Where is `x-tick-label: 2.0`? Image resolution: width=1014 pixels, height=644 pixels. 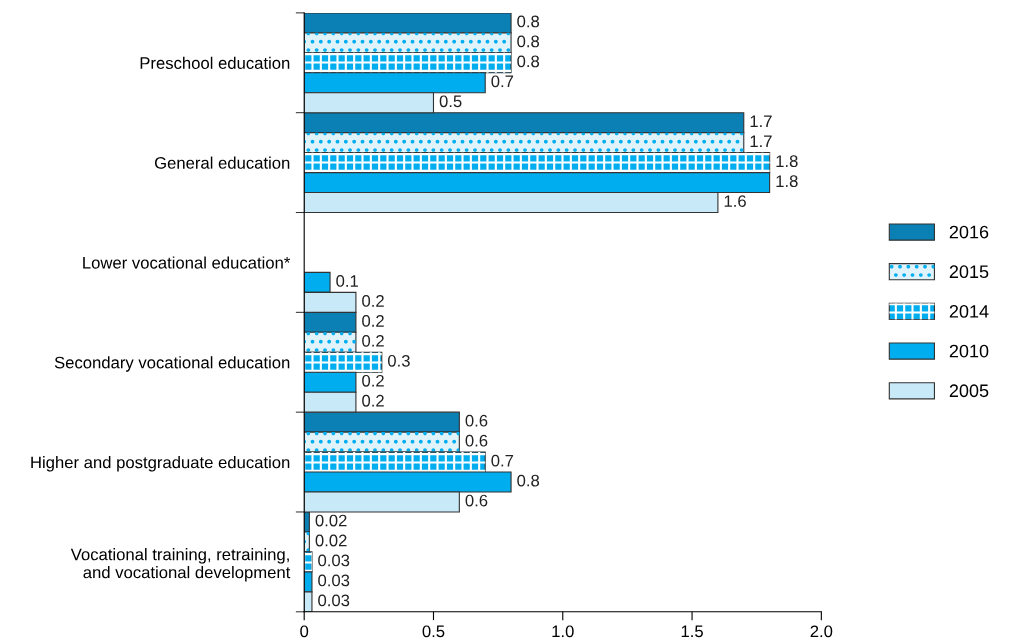
x-tick-label: 2.0 is located at coordinates (821, 631).